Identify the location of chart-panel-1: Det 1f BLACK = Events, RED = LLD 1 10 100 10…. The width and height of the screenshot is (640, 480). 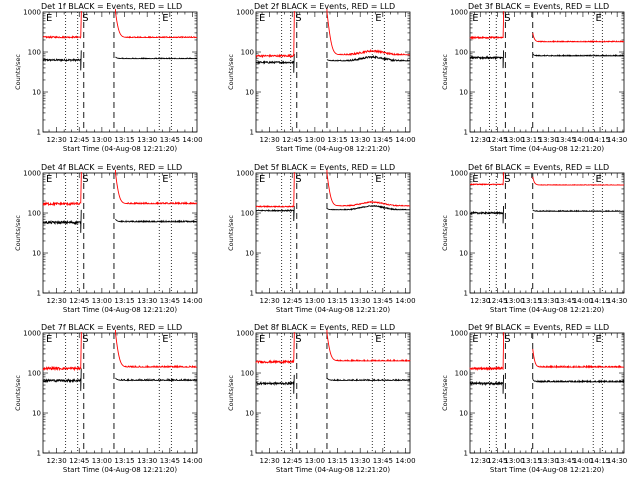
(108, 77).